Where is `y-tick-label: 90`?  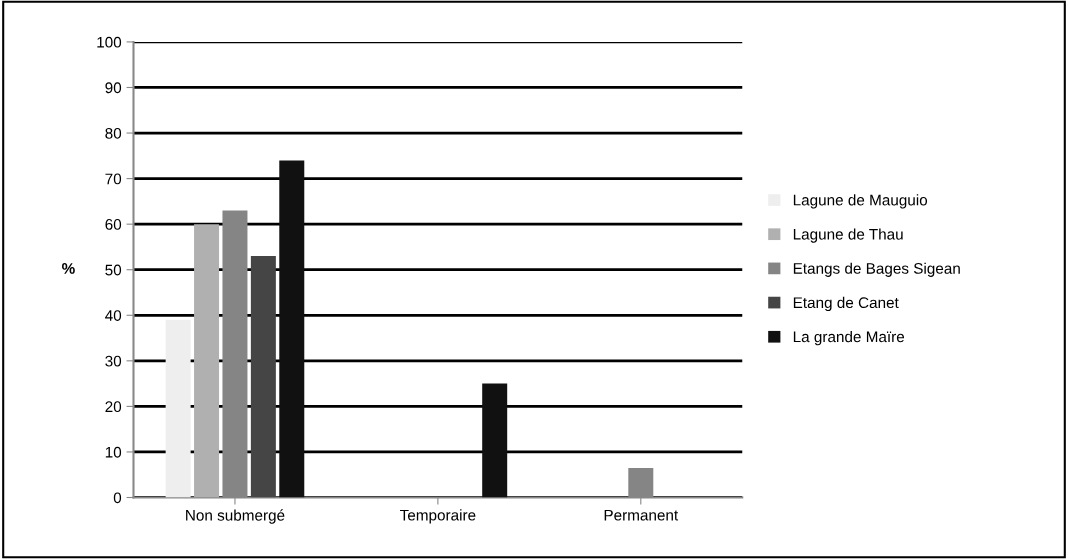
y-tick-label: 90 is located at coordinates (113, 88).